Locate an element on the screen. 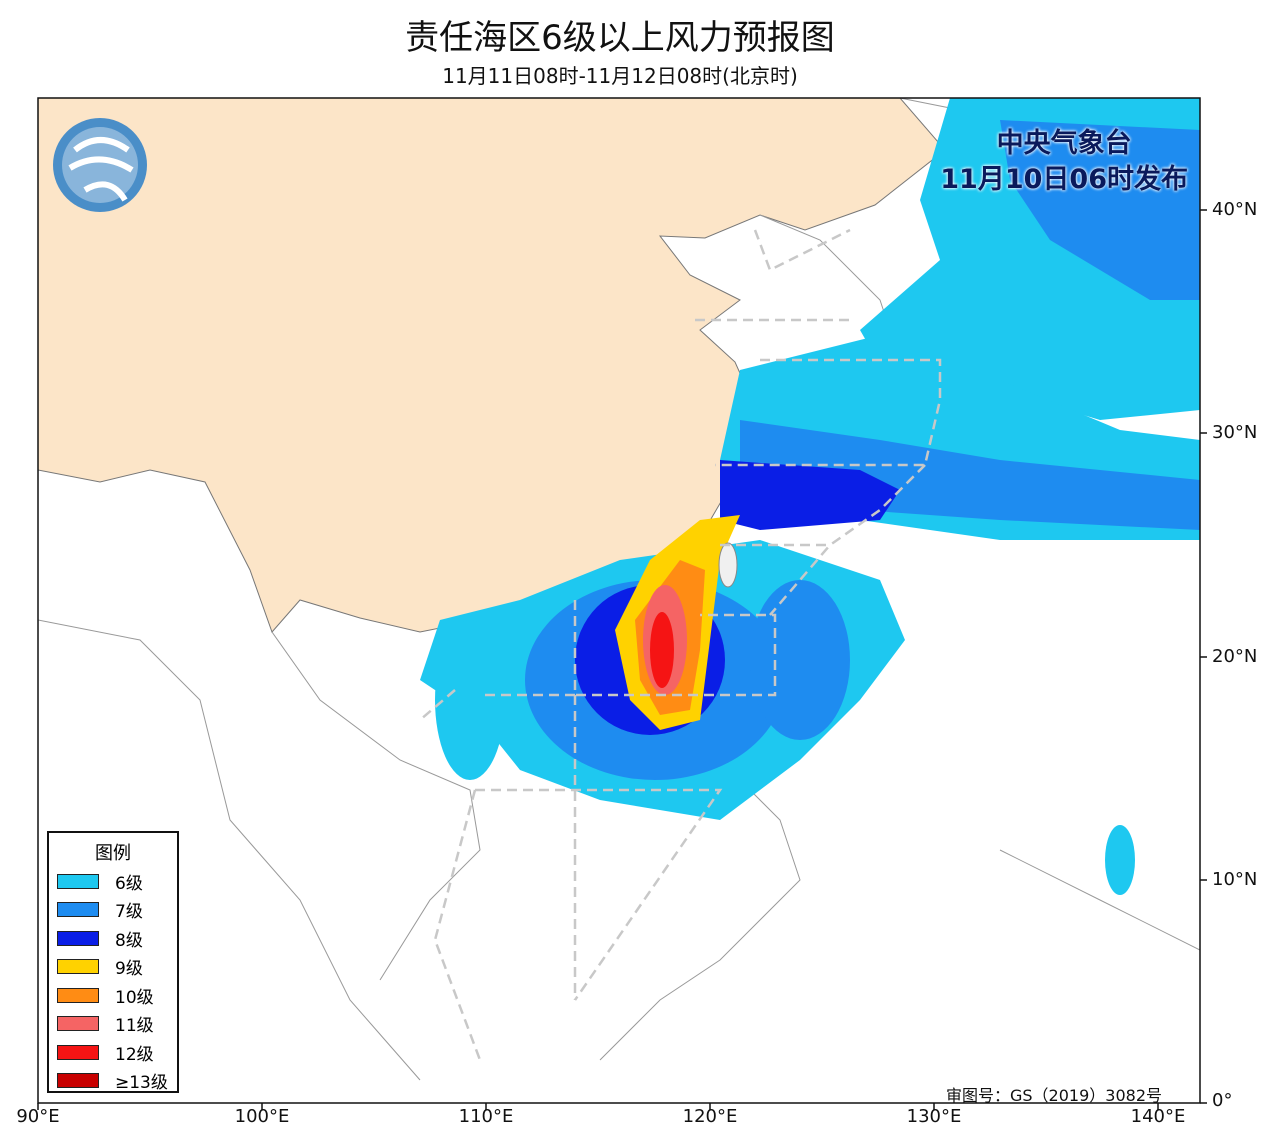 This screenshot has height=1127, width=1280. legend: 图例 6级 7级 8级 9级 10级 11级 12级 ≥13级 is located at coordinates (113, 962).